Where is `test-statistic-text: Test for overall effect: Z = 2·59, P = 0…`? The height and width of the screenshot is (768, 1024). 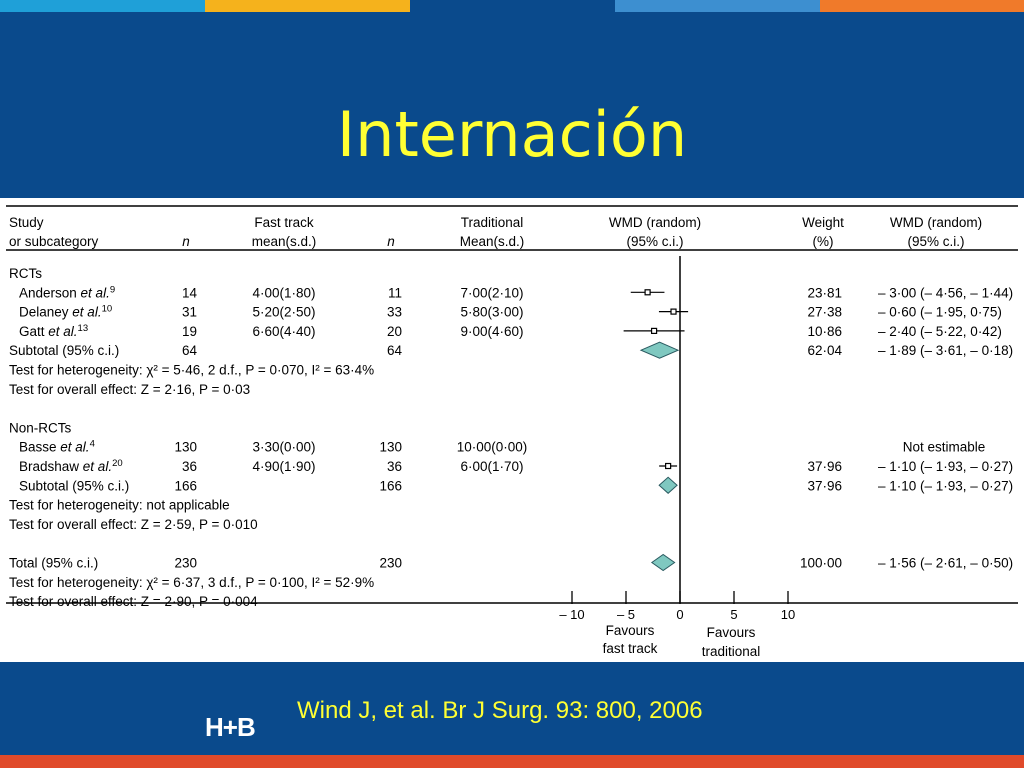
test-statistic-text: Test for overall effect: Z = 2·59, P = 0… is located at coordinates (133, 524).